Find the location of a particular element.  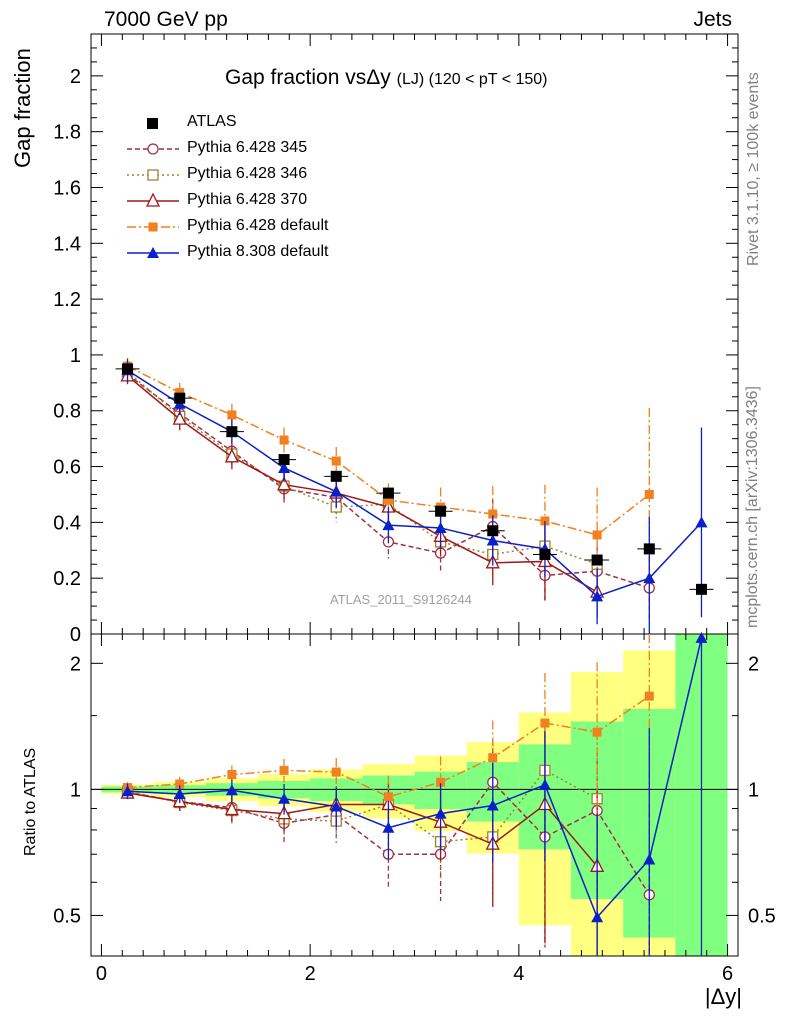

legend-swatch-atlas is located at coordinates (152, 123).